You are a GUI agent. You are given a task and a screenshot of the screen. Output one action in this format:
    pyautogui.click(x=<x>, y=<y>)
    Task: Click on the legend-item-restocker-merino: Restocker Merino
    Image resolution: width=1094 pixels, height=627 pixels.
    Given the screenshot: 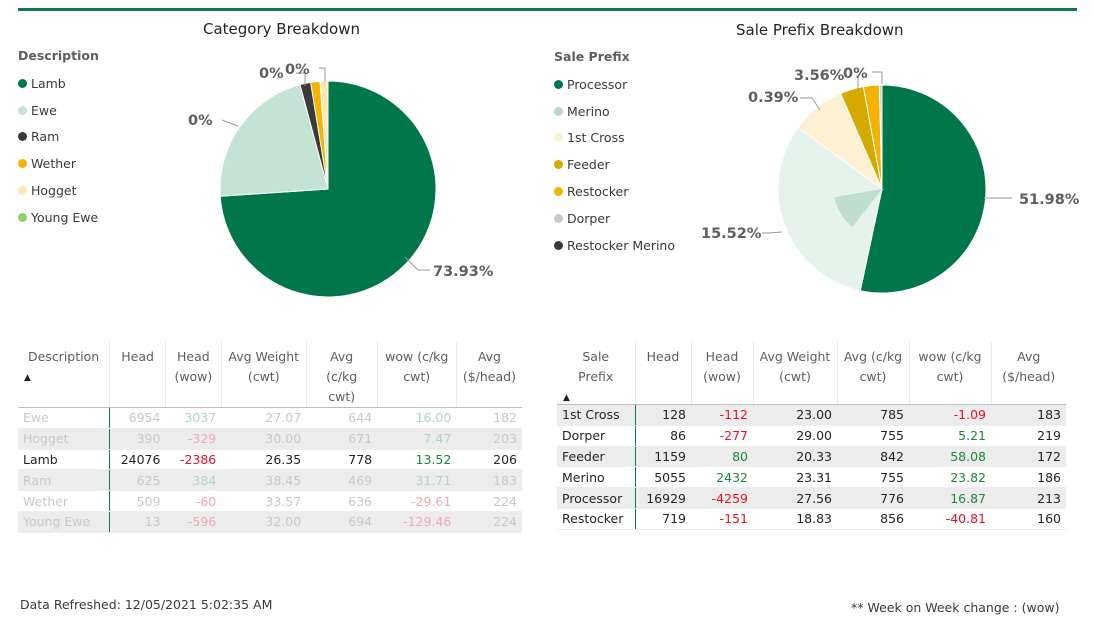 What is the action you would take?
    pyautogui.click(x=614, y=245)
    